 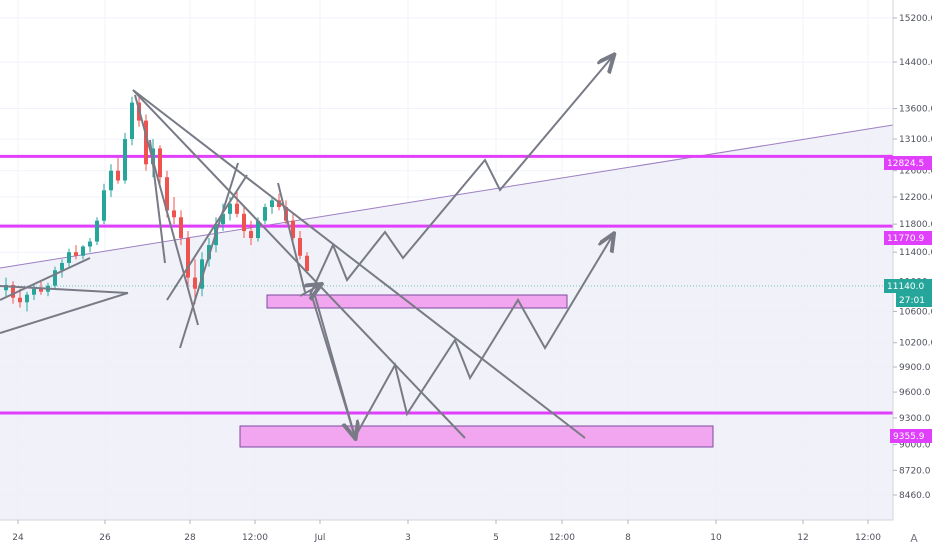 What do you see at coordinates (915, 393) in the screenshot?
I see `price-tick-label: 9600.0` at bounding box center [915, 393].